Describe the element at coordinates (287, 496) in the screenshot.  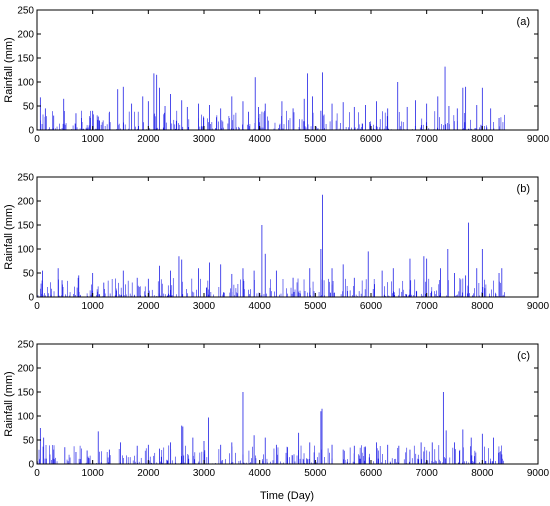
I see `x-axis-title: Time (Day)` at that location.